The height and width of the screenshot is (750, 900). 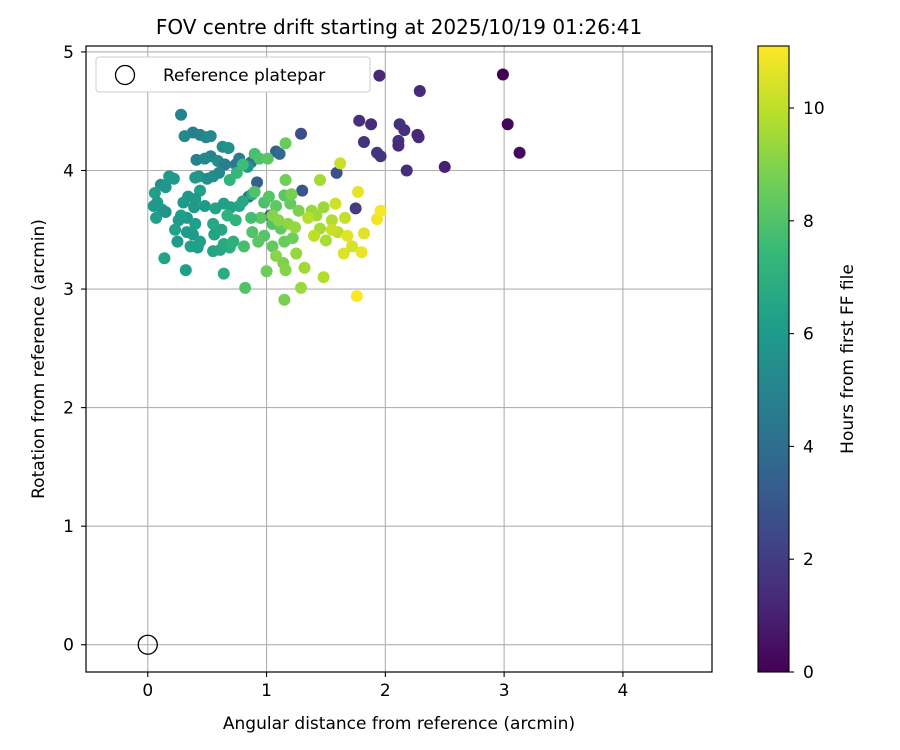 I want to click on x-axis-label: Angular distance from reference (arcmin), so click(x=399, y=724).